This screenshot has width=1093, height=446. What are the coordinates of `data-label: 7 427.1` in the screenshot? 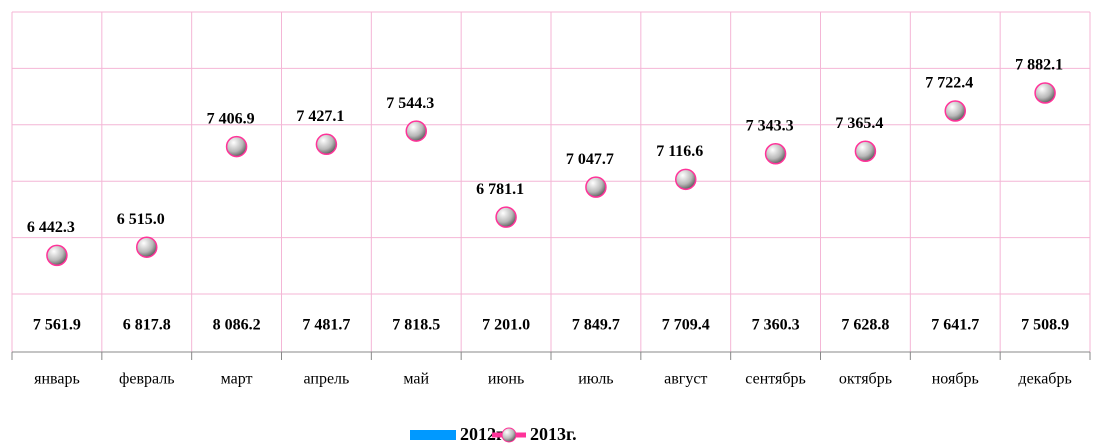 It's located at (320, 116).